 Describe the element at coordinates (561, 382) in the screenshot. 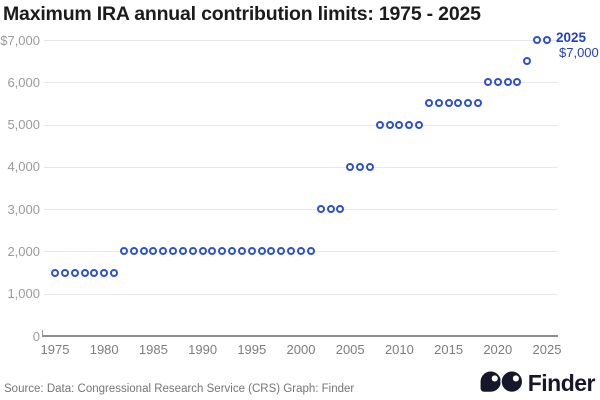

I see `brand-wordmark: Finder` at that location.